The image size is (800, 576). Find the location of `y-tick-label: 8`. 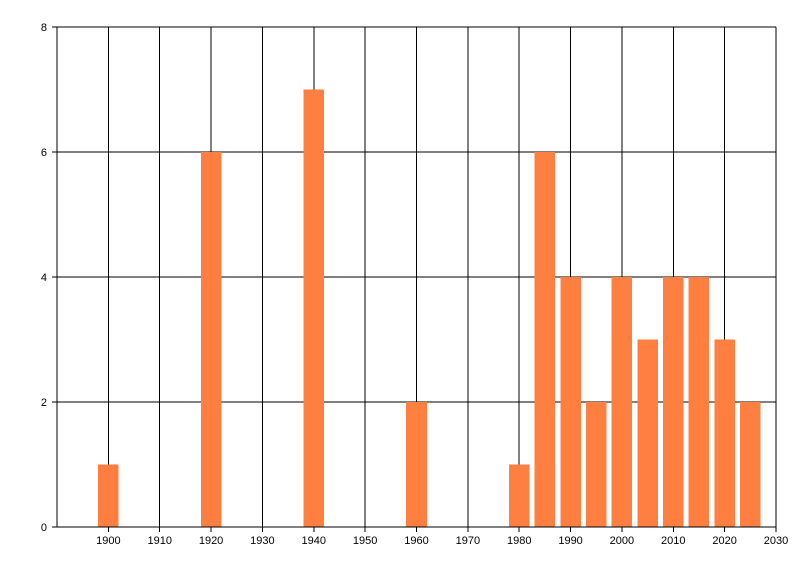

y-tick-label: 8 is located at coordinates (44, 28).